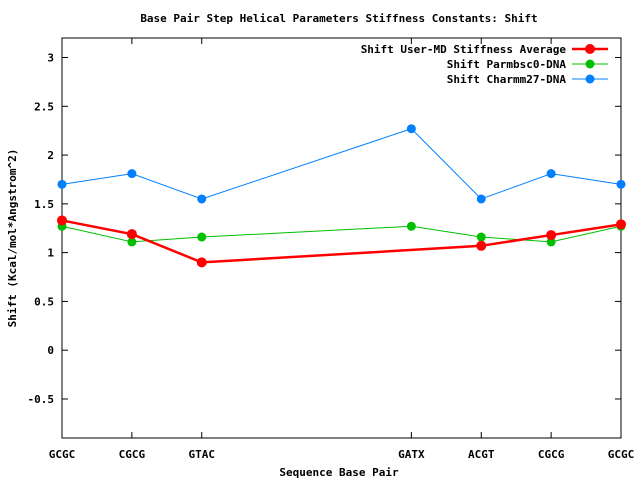 The image size is (640, 480). Describe the element at coordinates (464, 49) in the screenshot. I see `legend-label: Shift User-MD Stiffness Average` at that location.